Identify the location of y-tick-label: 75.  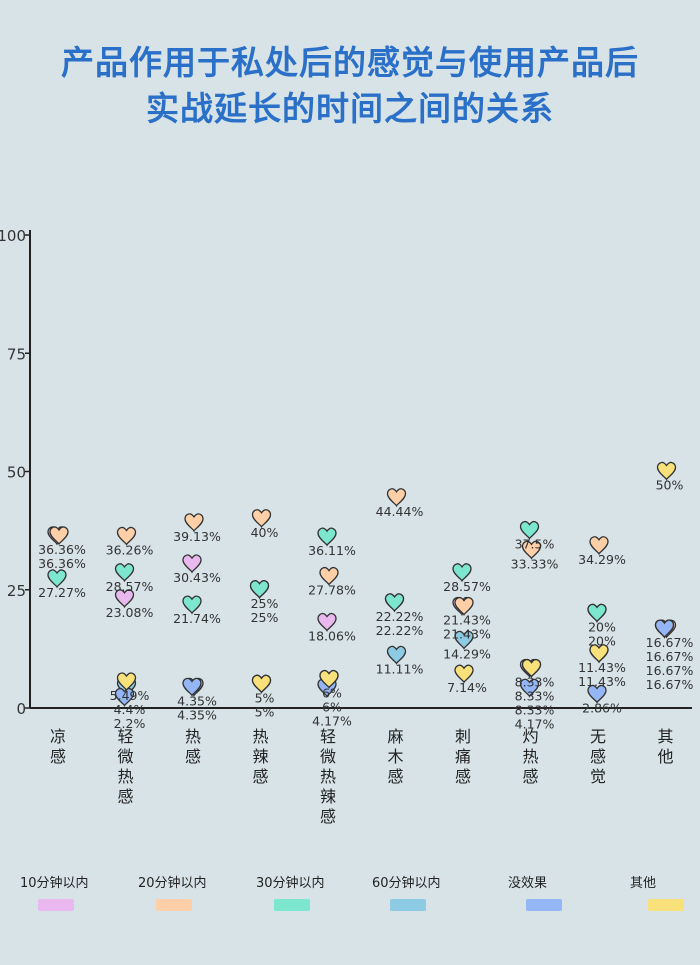
(16, 354).